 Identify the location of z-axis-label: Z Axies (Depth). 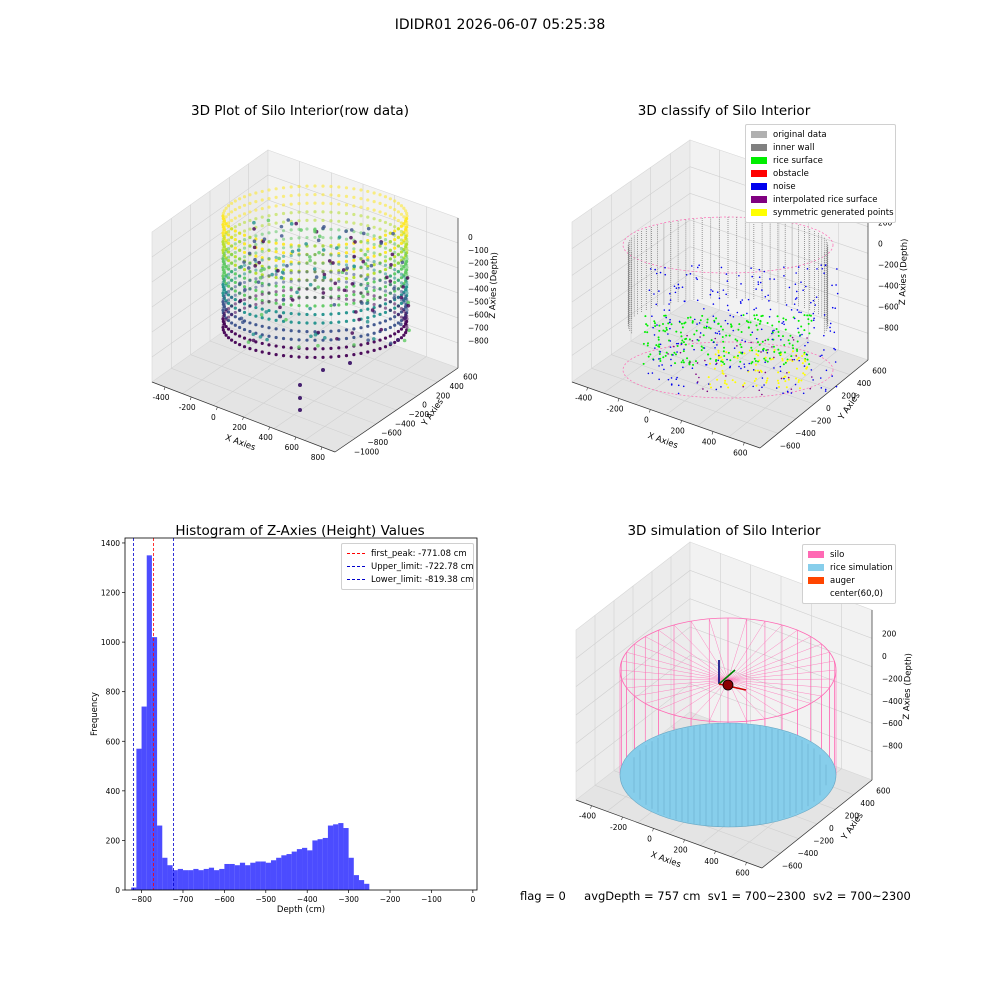
(904, 271).